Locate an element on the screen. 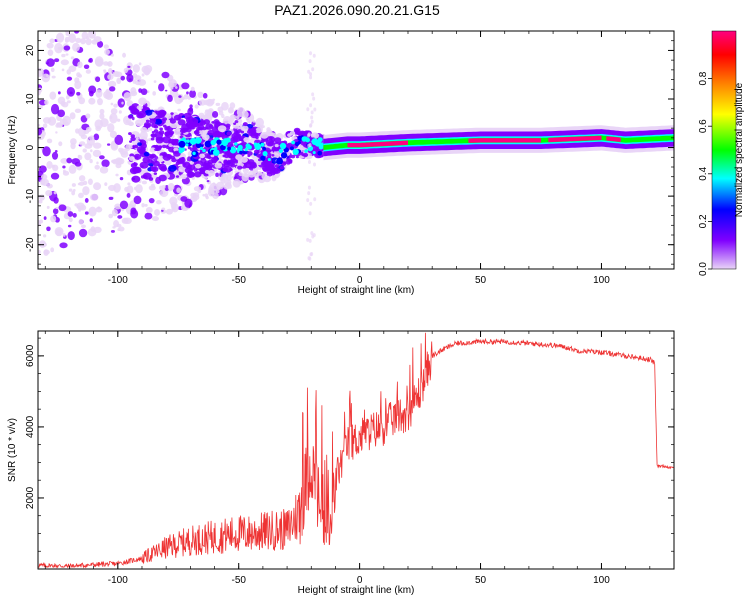 The image size is (750, 600). snr-x-label: Height of straight line (km) is located at coordinates (356, 590).